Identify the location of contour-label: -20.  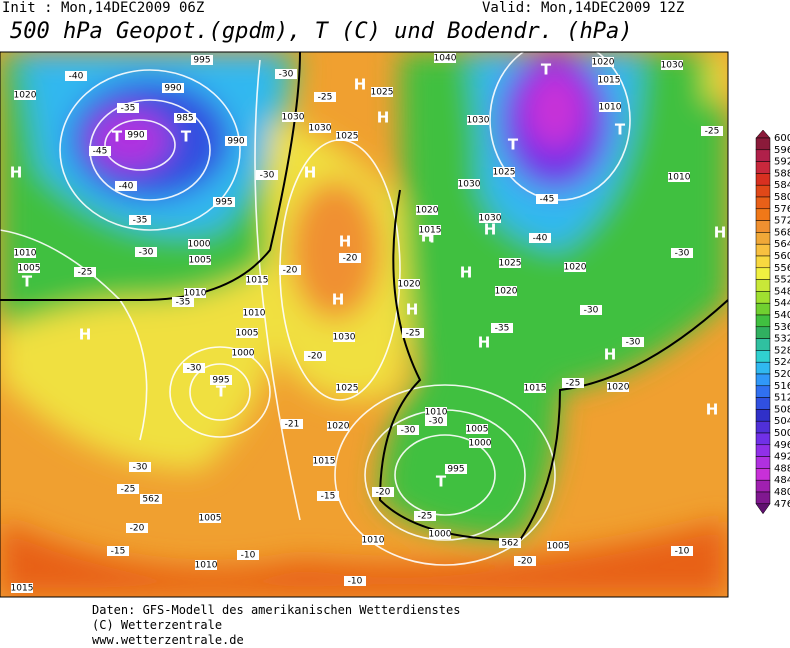
(350, 259).